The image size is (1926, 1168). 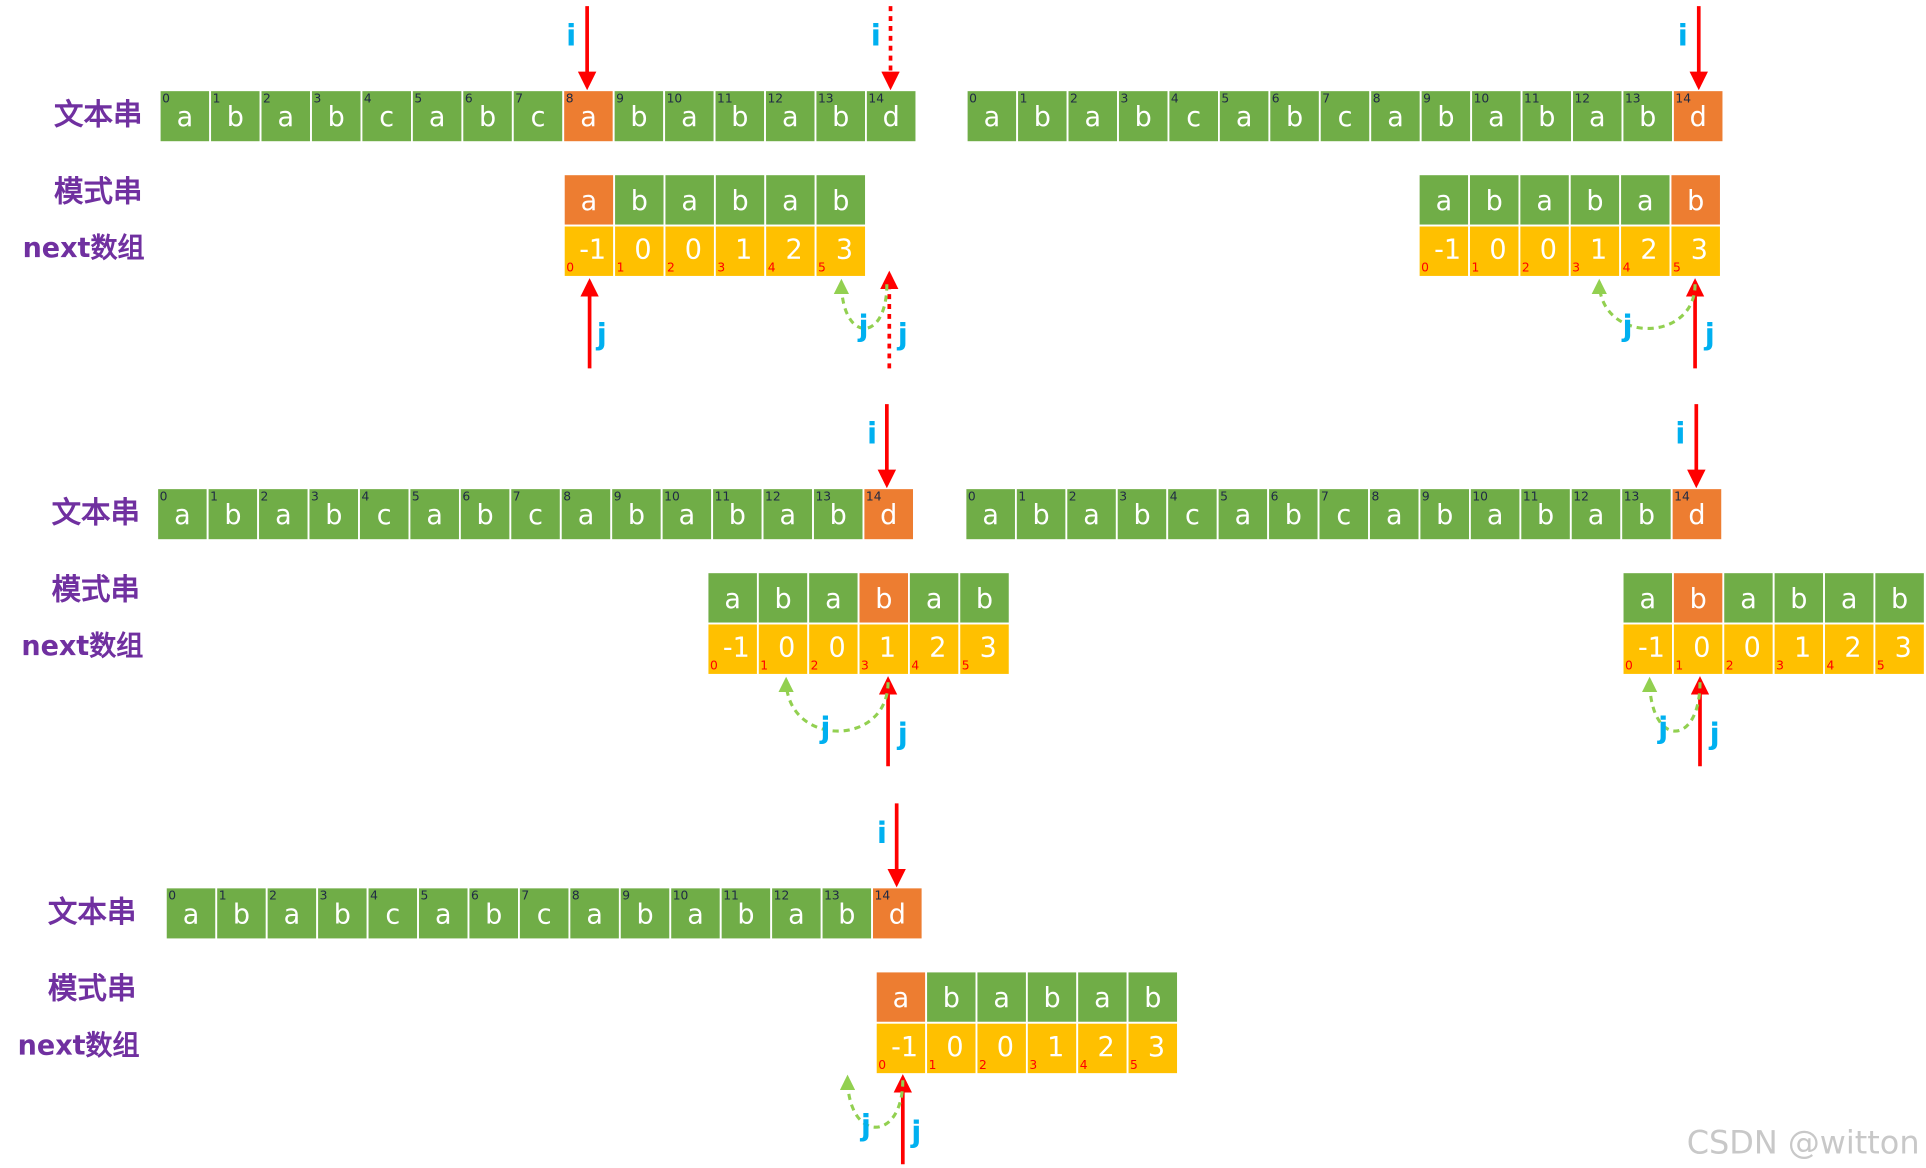 What do you see at coordinates (620, 98) in the screenshot?
I see `text-index: 9` at bounding box center [620, 98].